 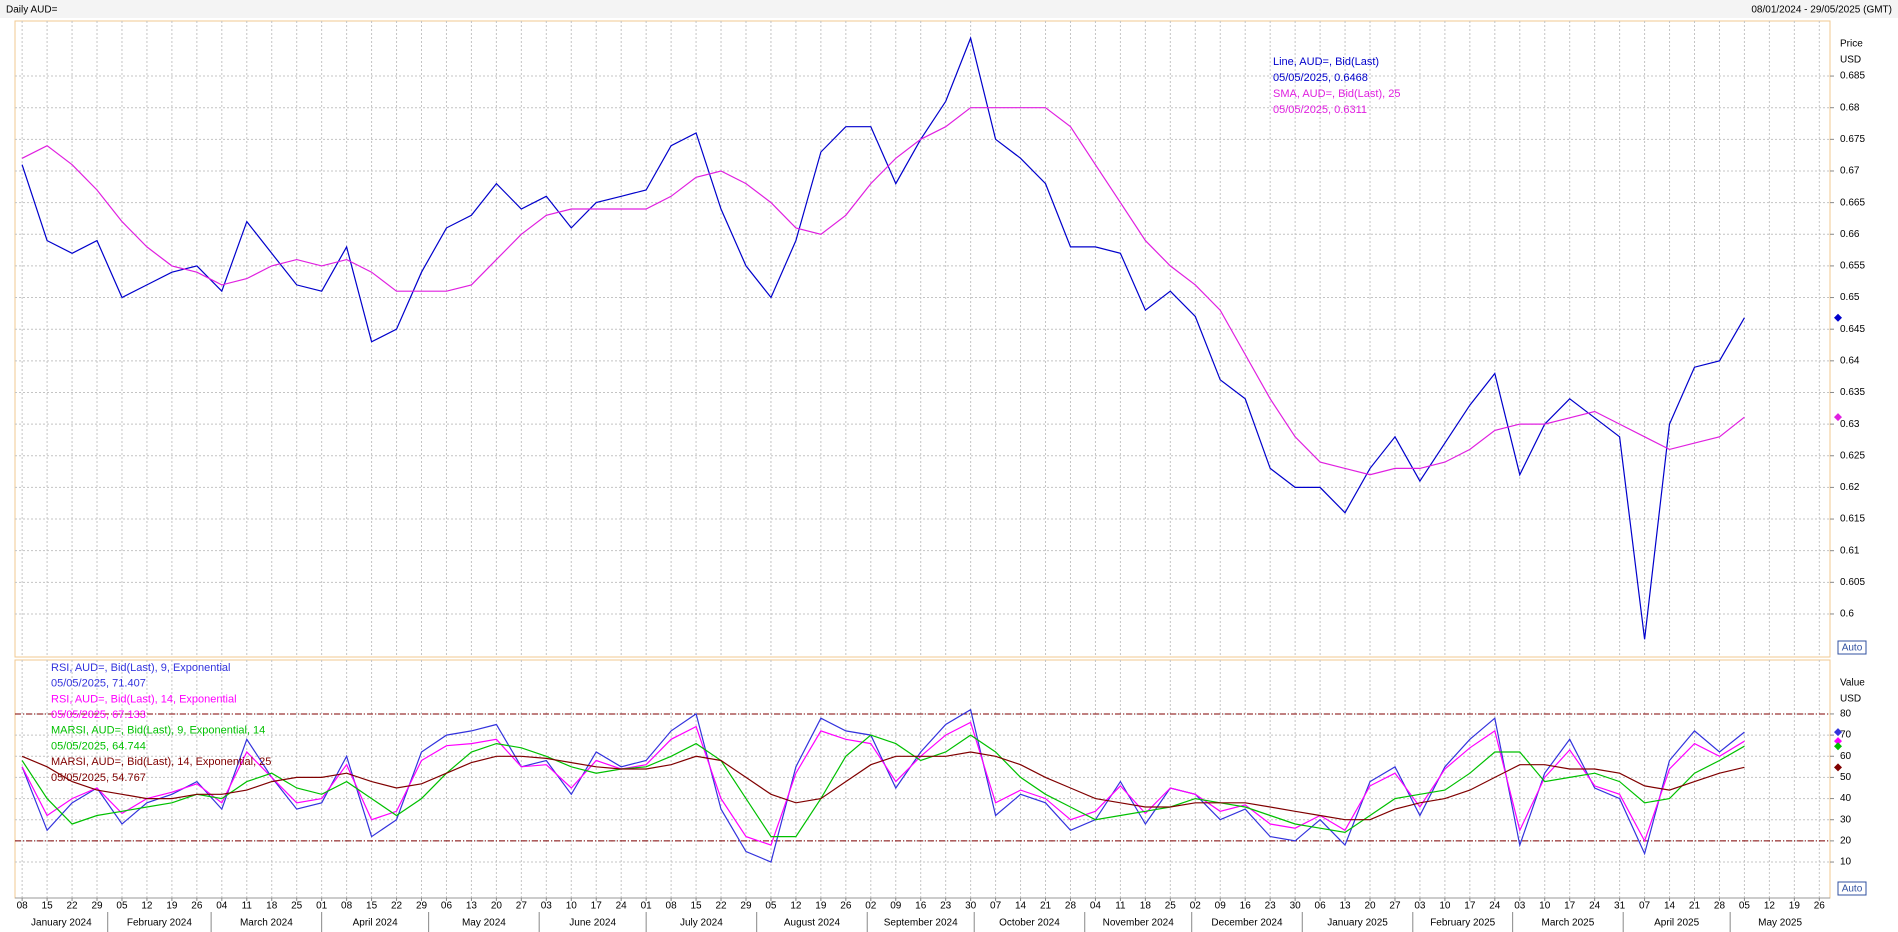 What do you see at coordinates (1247, 923) in the screenshot?
I see `month-label: December 2024` at bounding box center [1247, 923].